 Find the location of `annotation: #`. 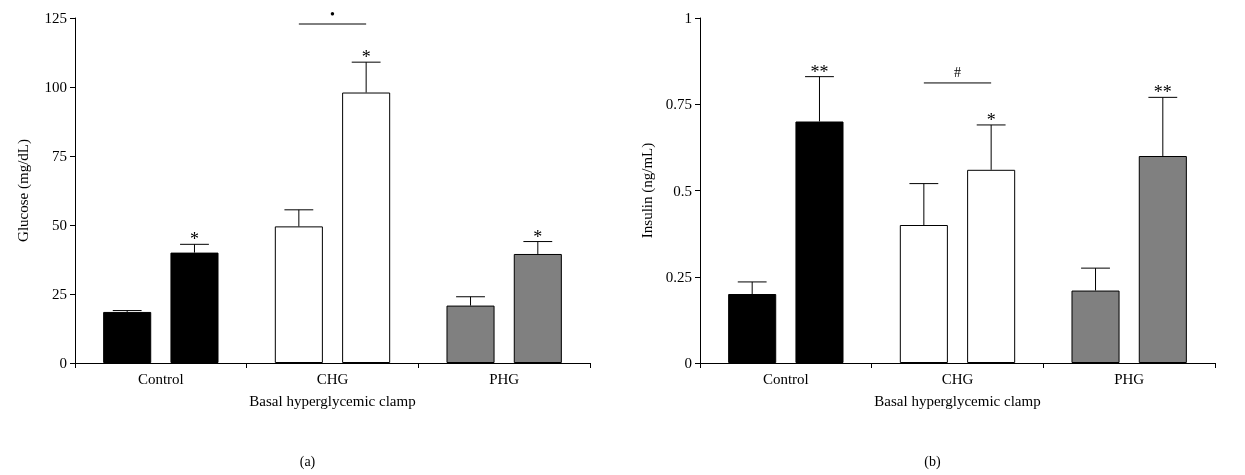

annotation: # is located at coordinates (957, 73).